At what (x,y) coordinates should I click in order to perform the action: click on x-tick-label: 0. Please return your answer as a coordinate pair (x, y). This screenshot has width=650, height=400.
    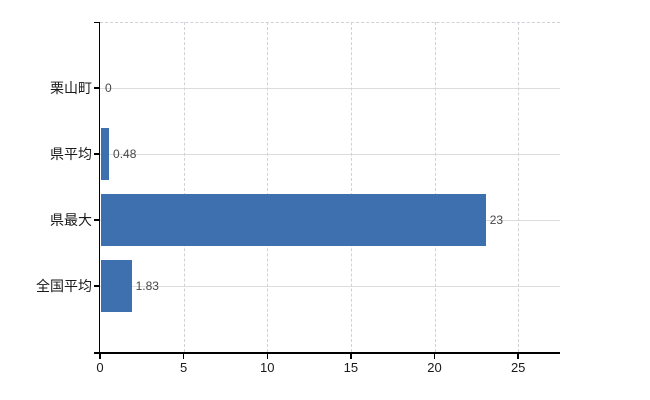
    Looking at the image, I should click on (100, 367).